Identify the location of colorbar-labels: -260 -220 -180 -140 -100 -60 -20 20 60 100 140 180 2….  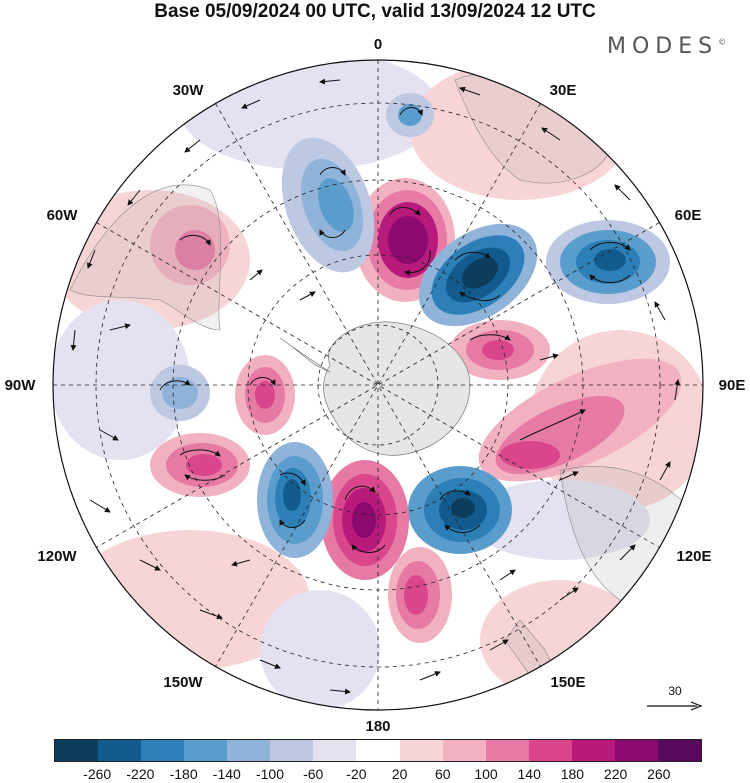
(378, 774).